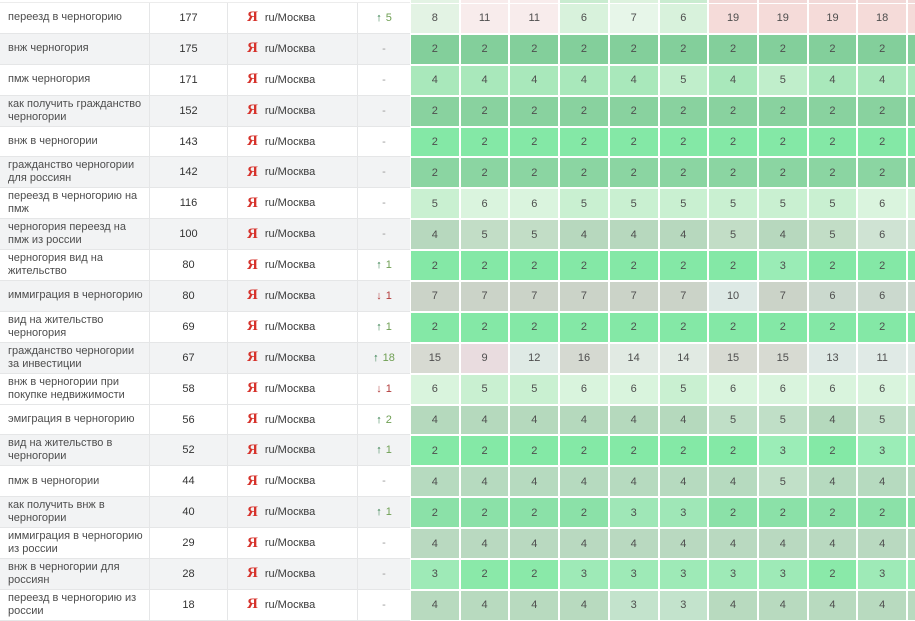  What do you see at coordinates (75, 296) in the screenshot?
I see `keyword-cell: иммиграция в черногорию` at bounding box center [75, 296].